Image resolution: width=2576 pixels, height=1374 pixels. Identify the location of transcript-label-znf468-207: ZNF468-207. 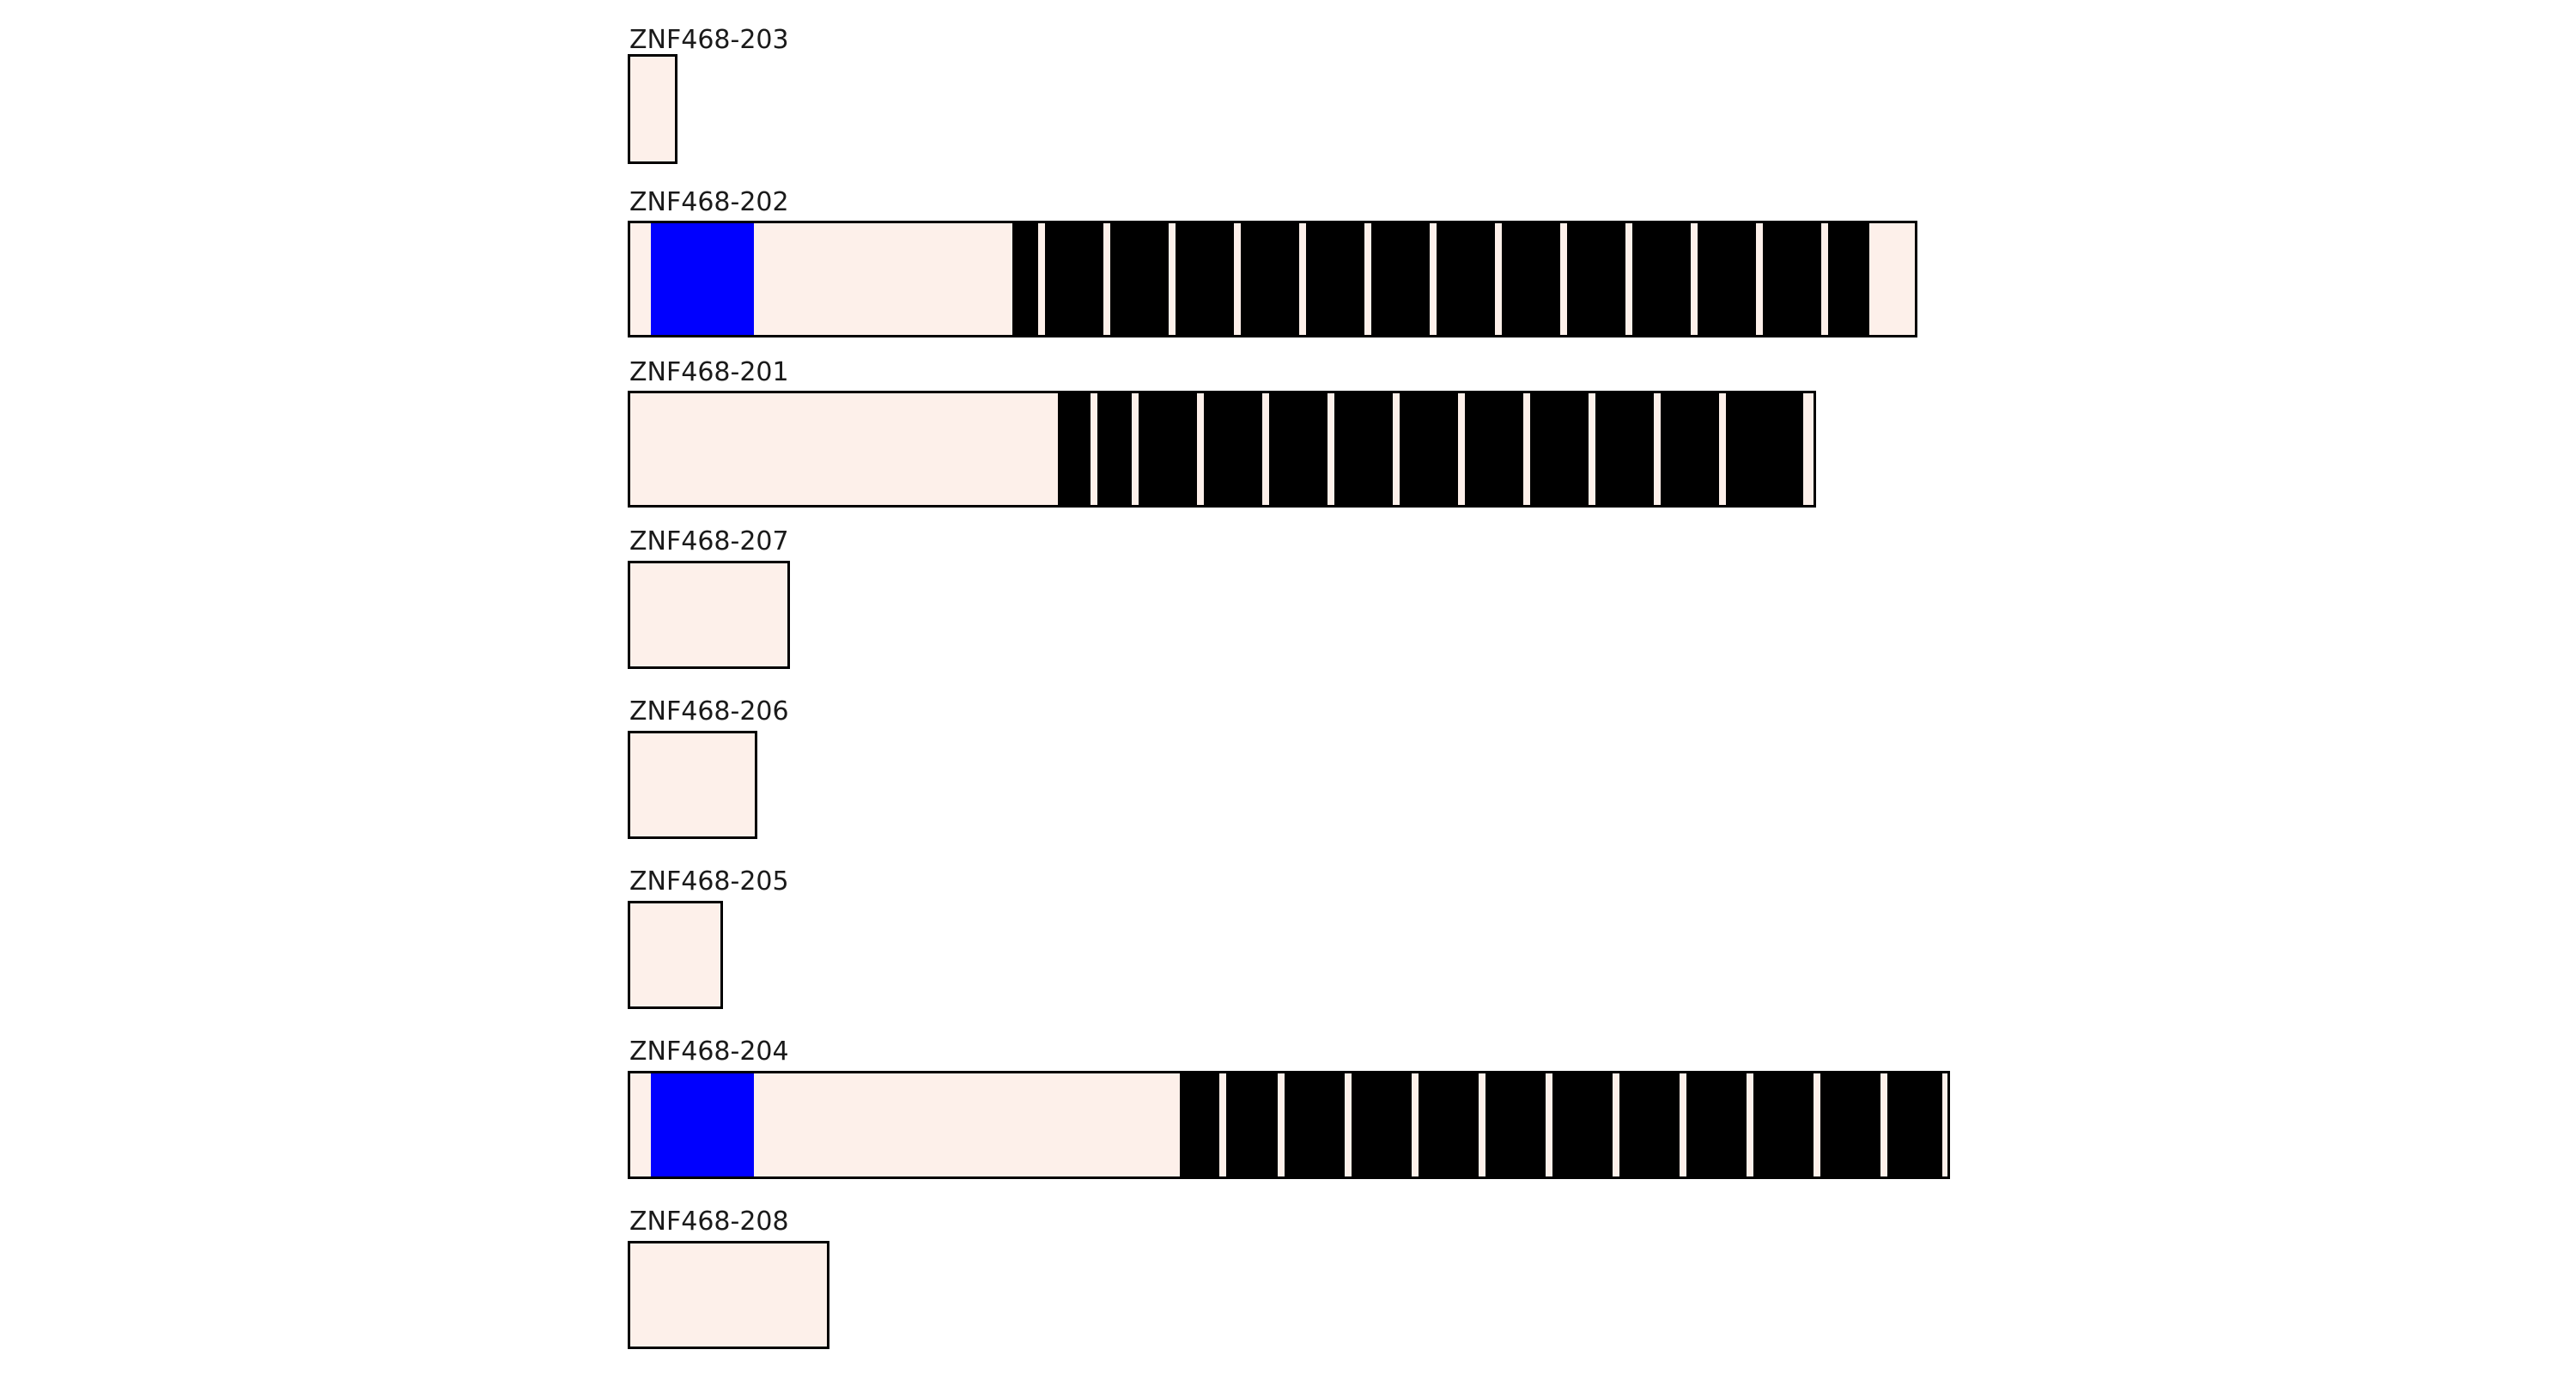
(709, 541).